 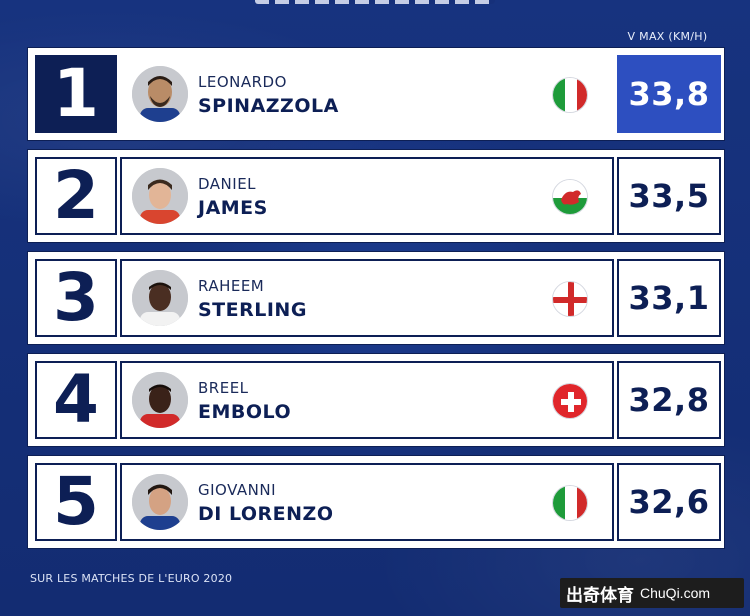 I want to click on player-info: LEONARDO SPINAZZOLA, so click(x=367, y=94).